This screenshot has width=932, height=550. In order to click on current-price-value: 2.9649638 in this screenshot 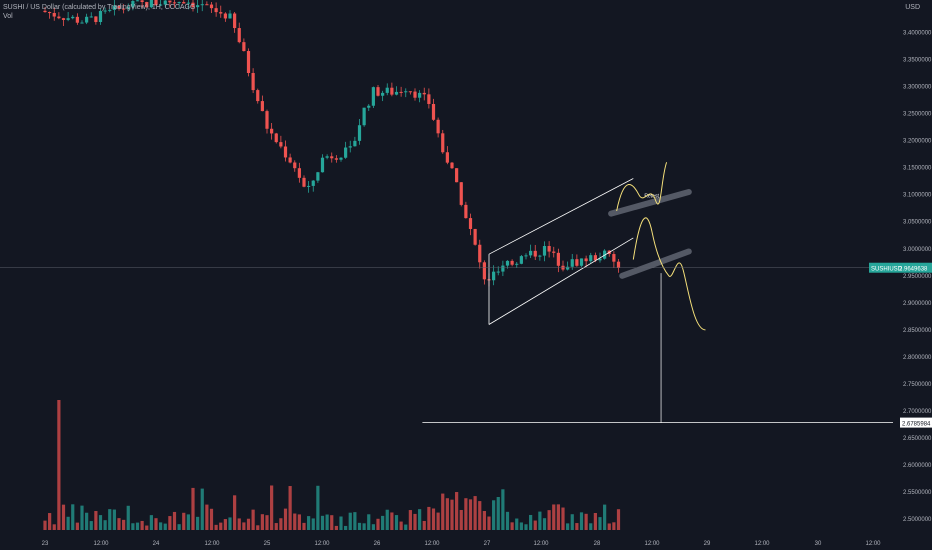, I will do `click(913, 270)`.